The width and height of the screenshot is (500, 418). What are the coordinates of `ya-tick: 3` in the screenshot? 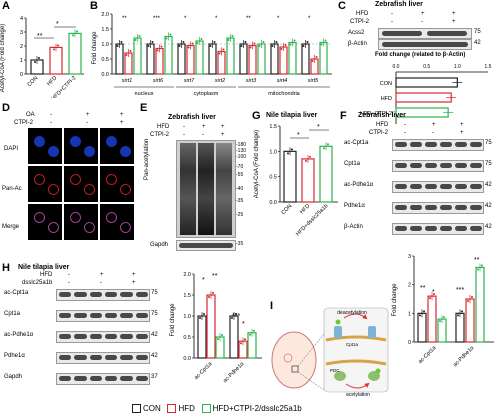 It's located at (21, 33).